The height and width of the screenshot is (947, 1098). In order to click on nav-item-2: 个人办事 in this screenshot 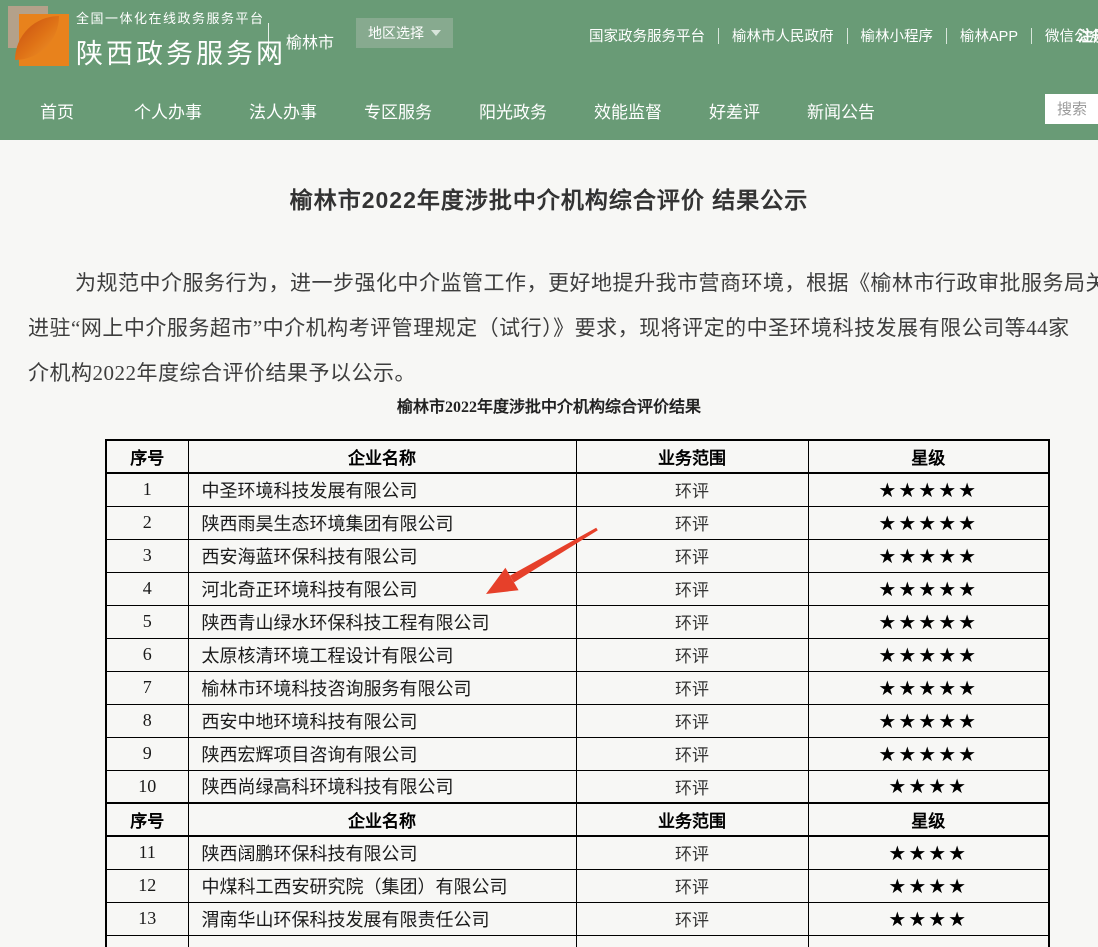, I will do `click(168, 112)`.